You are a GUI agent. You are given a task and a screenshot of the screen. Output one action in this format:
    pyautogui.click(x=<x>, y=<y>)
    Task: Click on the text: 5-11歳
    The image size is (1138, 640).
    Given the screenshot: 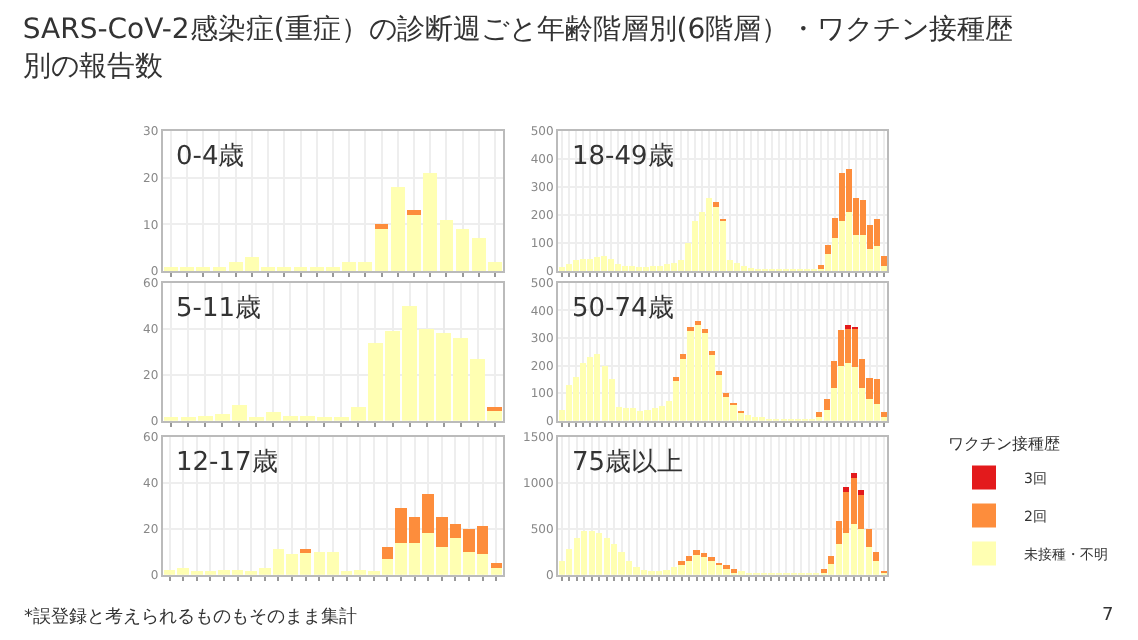 What is the action you would take?
    pyautogui.click(x=219, y=309)
    